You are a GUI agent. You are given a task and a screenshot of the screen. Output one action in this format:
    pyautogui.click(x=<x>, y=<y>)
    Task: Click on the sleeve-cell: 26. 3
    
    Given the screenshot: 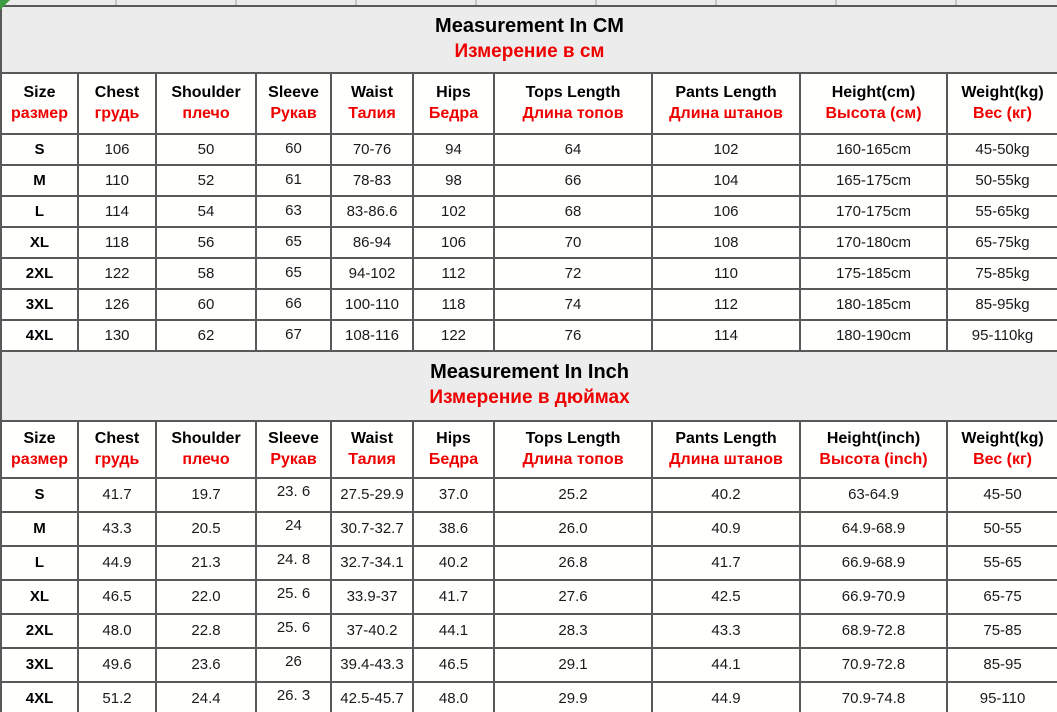 What is the action you would take?
    pyautogui.click(x=293, y=696)
    